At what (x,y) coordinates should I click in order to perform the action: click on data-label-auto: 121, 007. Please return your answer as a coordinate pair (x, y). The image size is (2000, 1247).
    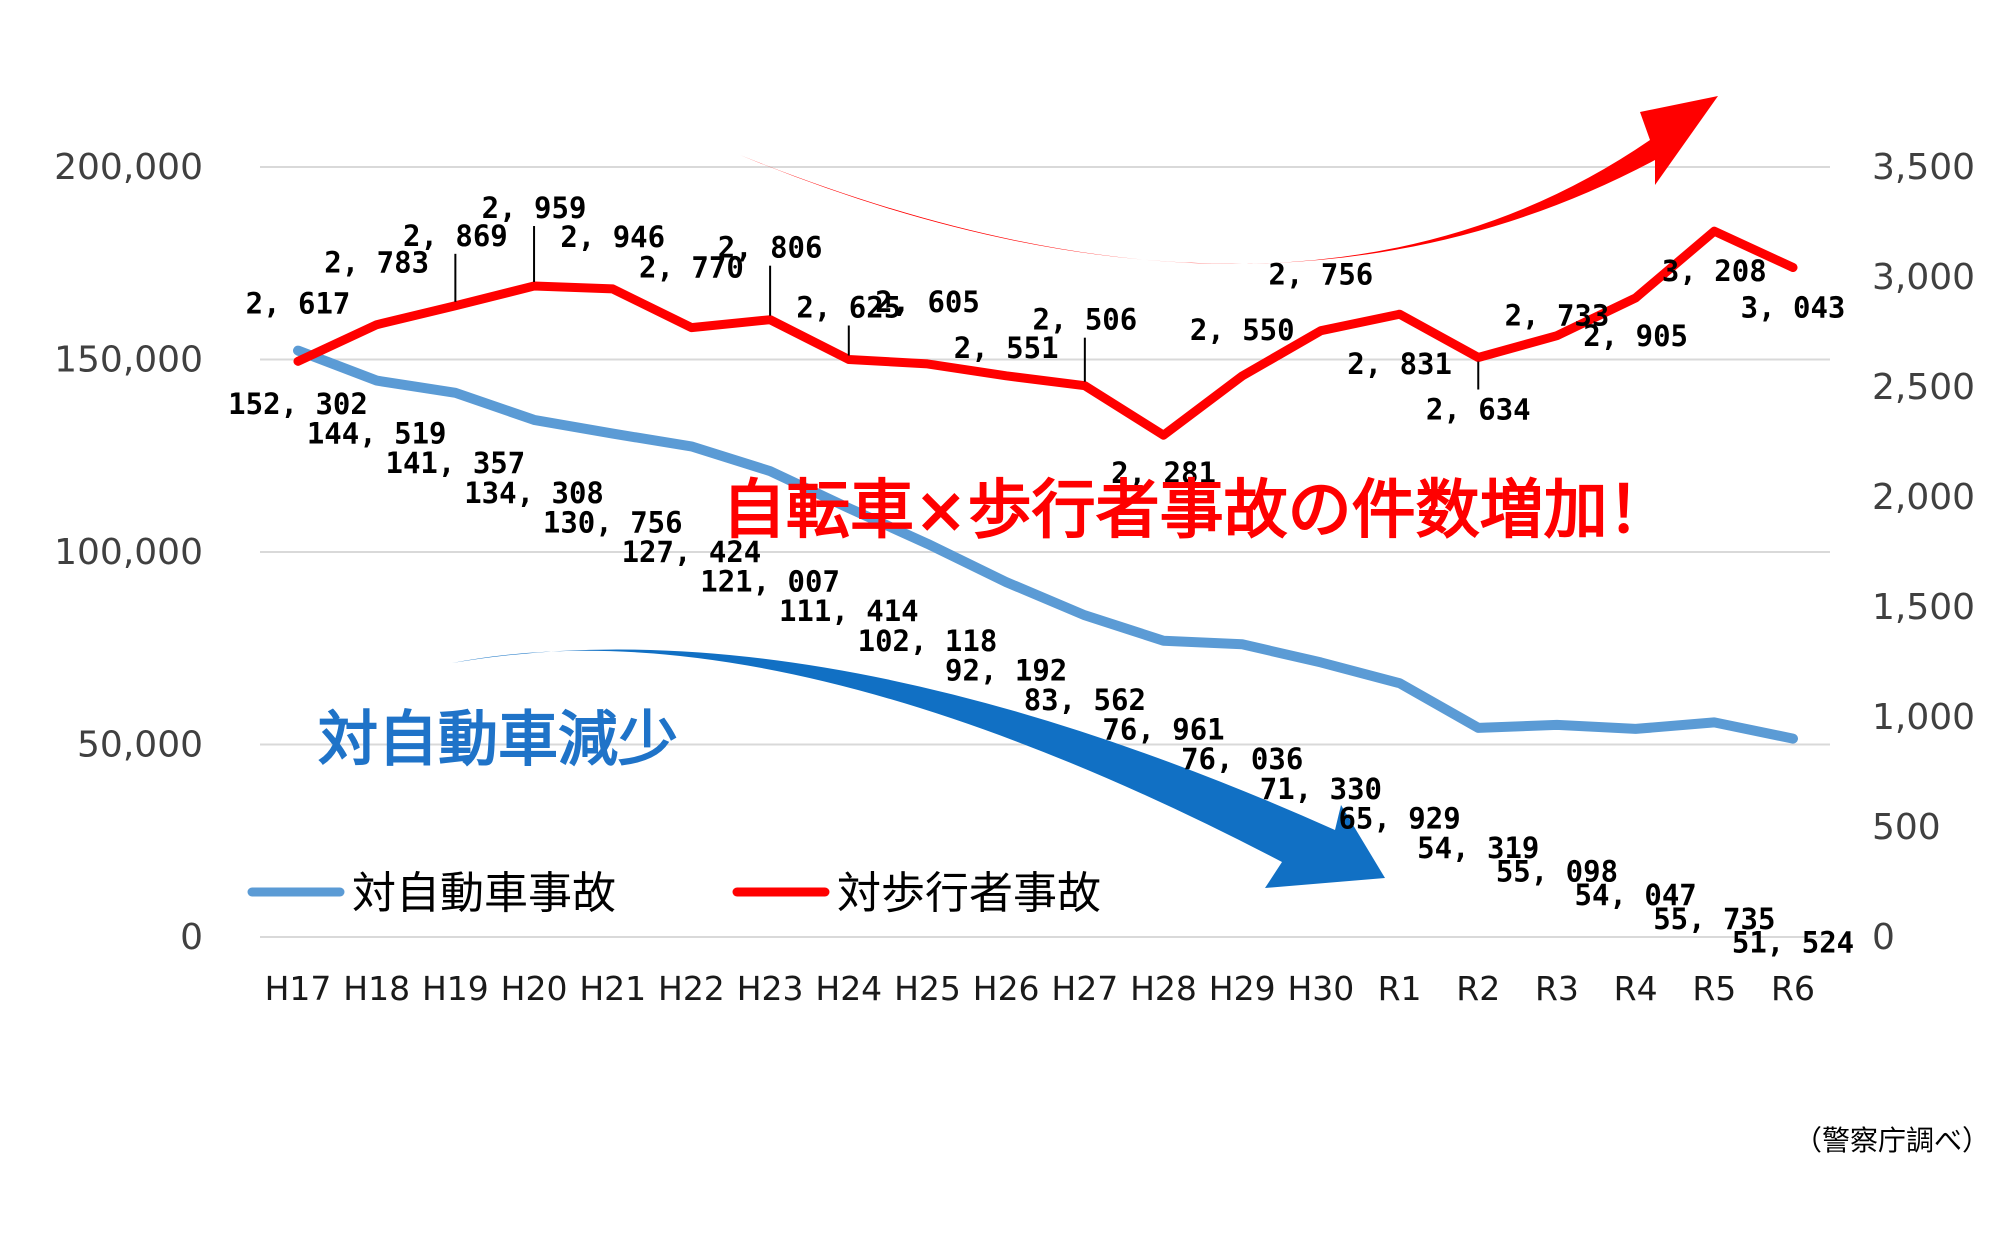
    Looking at the image, I should click on (770, 582).